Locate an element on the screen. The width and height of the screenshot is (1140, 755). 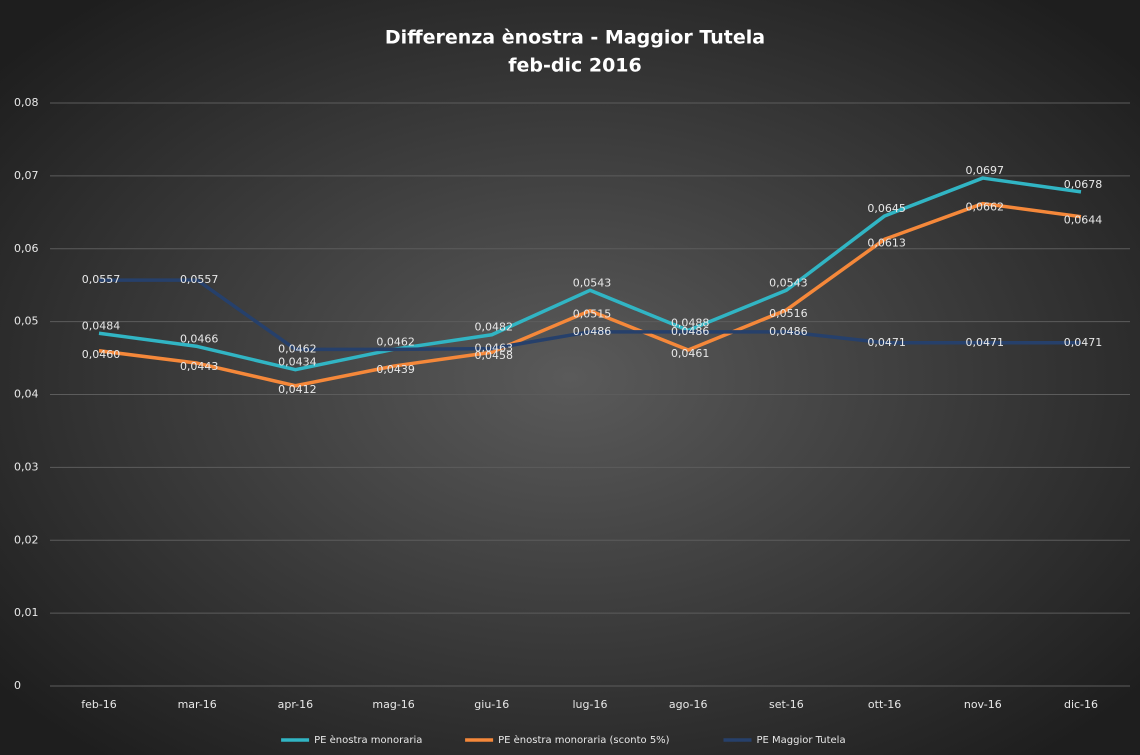
y-tick-label: 0,05 is located at coordinates (26, 321).